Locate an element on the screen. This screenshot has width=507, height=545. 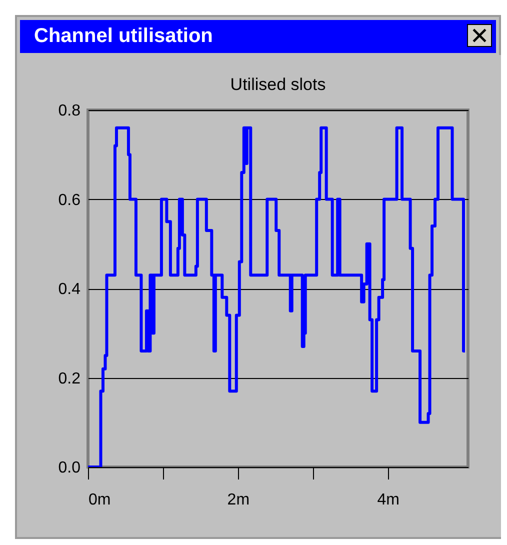
x-tick-label: 0m is located at coordinates (99, 500).